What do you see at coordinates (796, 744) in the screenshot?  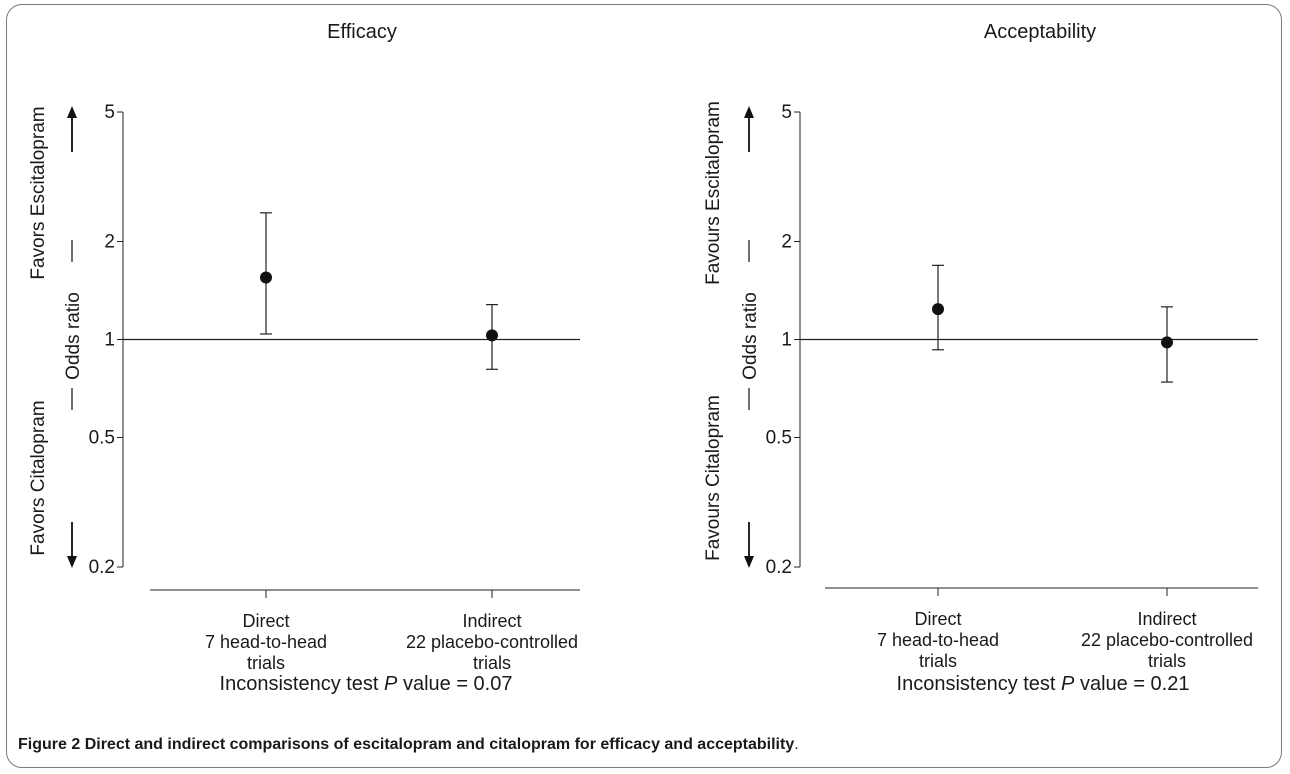 I see `caption-end: .` at bounding box center [796, 744].